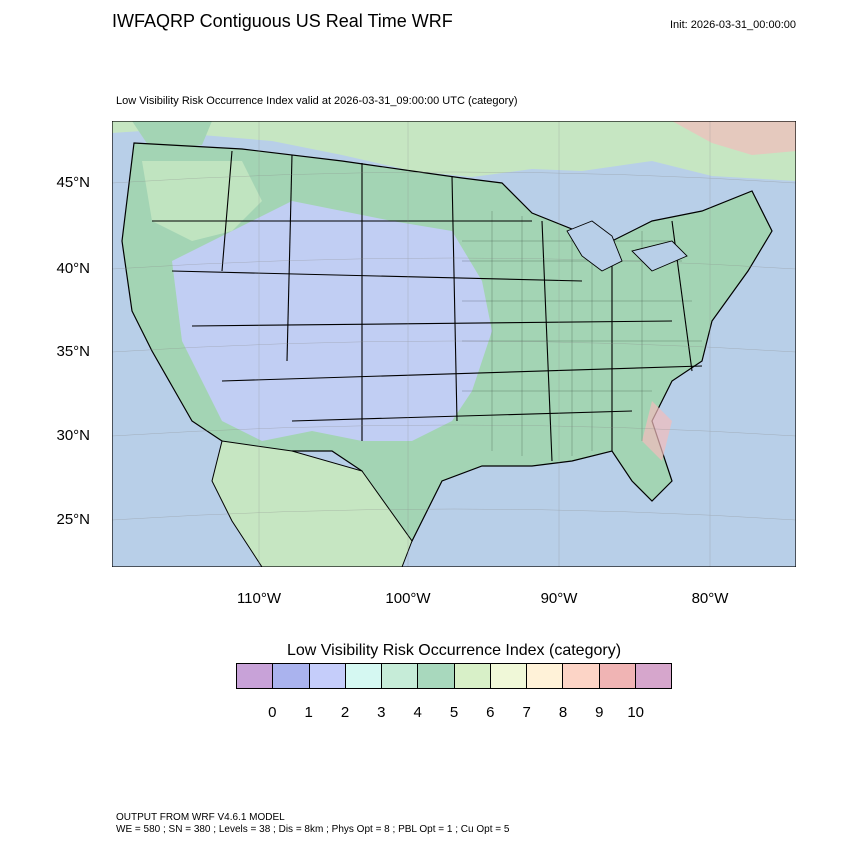 This screenshot has height=850, width=850. Describe the element at coordinates (635, 712) in the screenshot. I see `colorbar-tick-label: 10` at that location.